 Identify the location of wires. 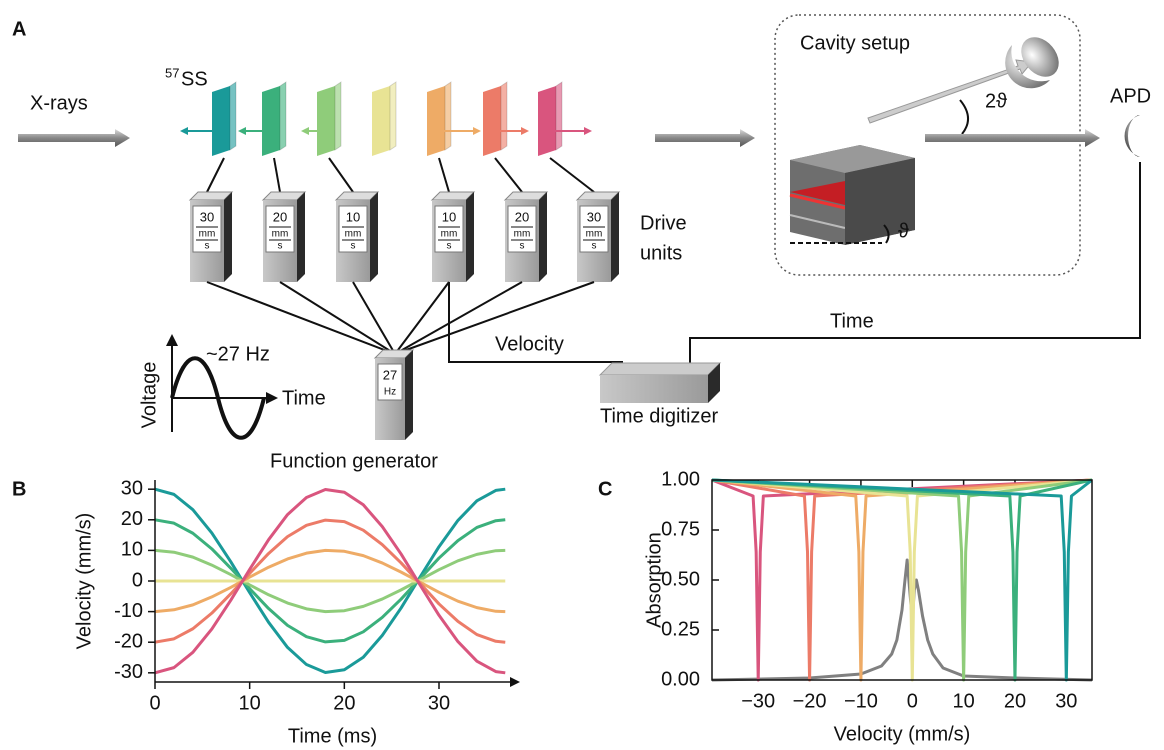
(400, 318).